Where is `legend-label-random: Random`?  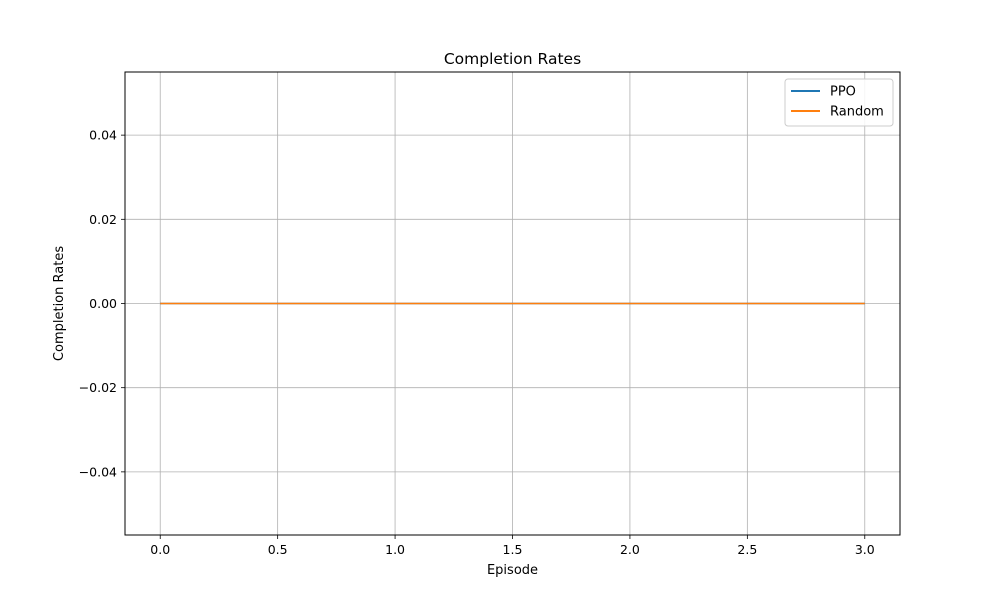
legend-label-random: Random is located at coordinates (857, 112).